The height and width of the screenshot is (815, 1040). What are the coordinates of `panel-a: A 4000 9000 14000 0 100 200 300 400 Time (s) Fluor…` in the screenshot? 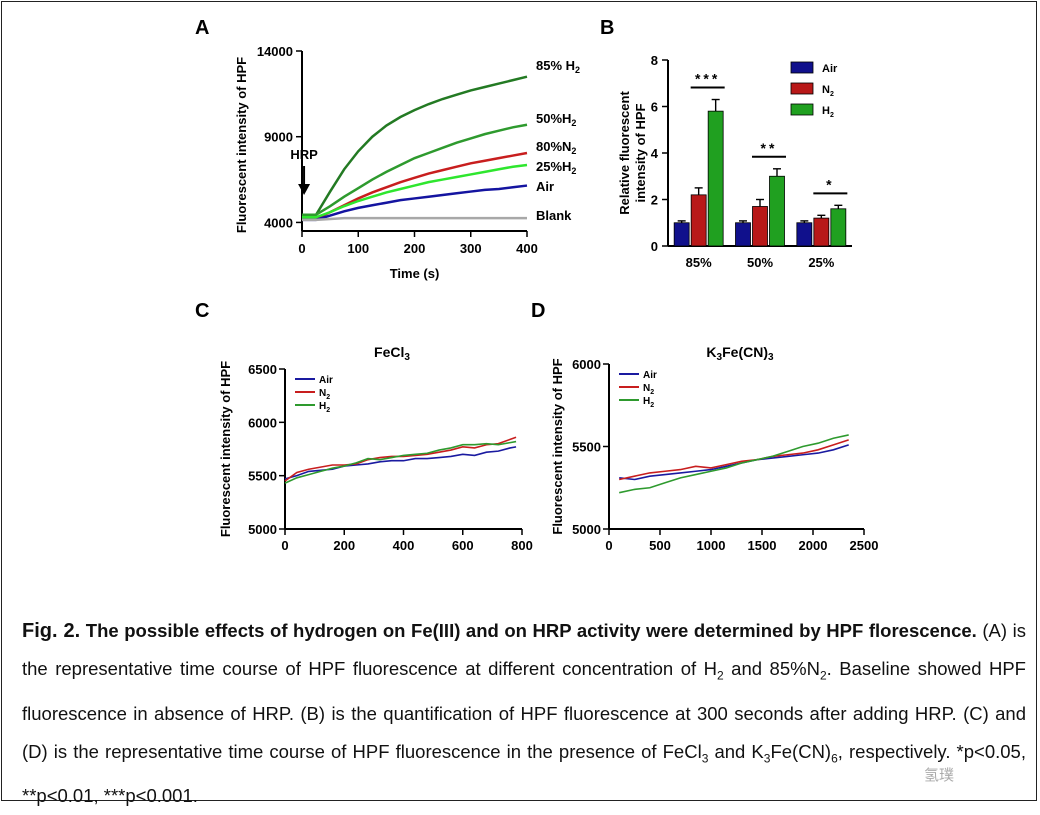 It's located at (387, 149).